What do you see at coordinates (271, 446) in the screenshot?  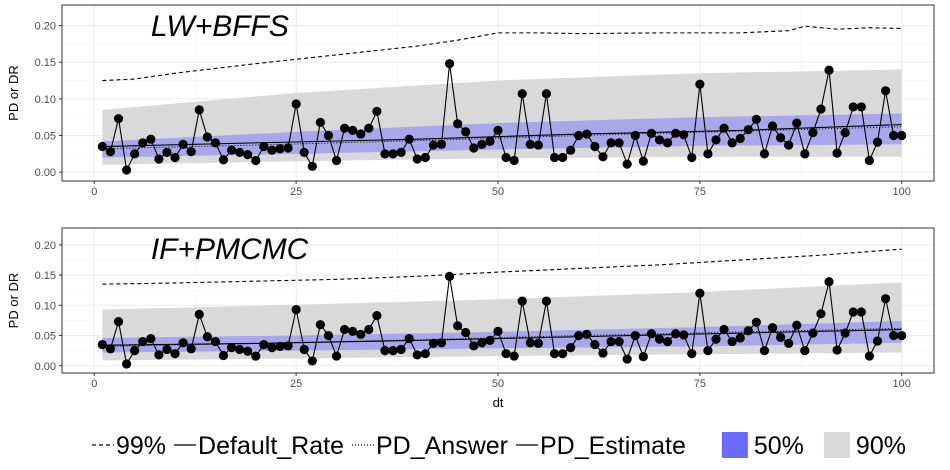 I see `legend-label: Default_Rate` at bounding box center [271, 446].